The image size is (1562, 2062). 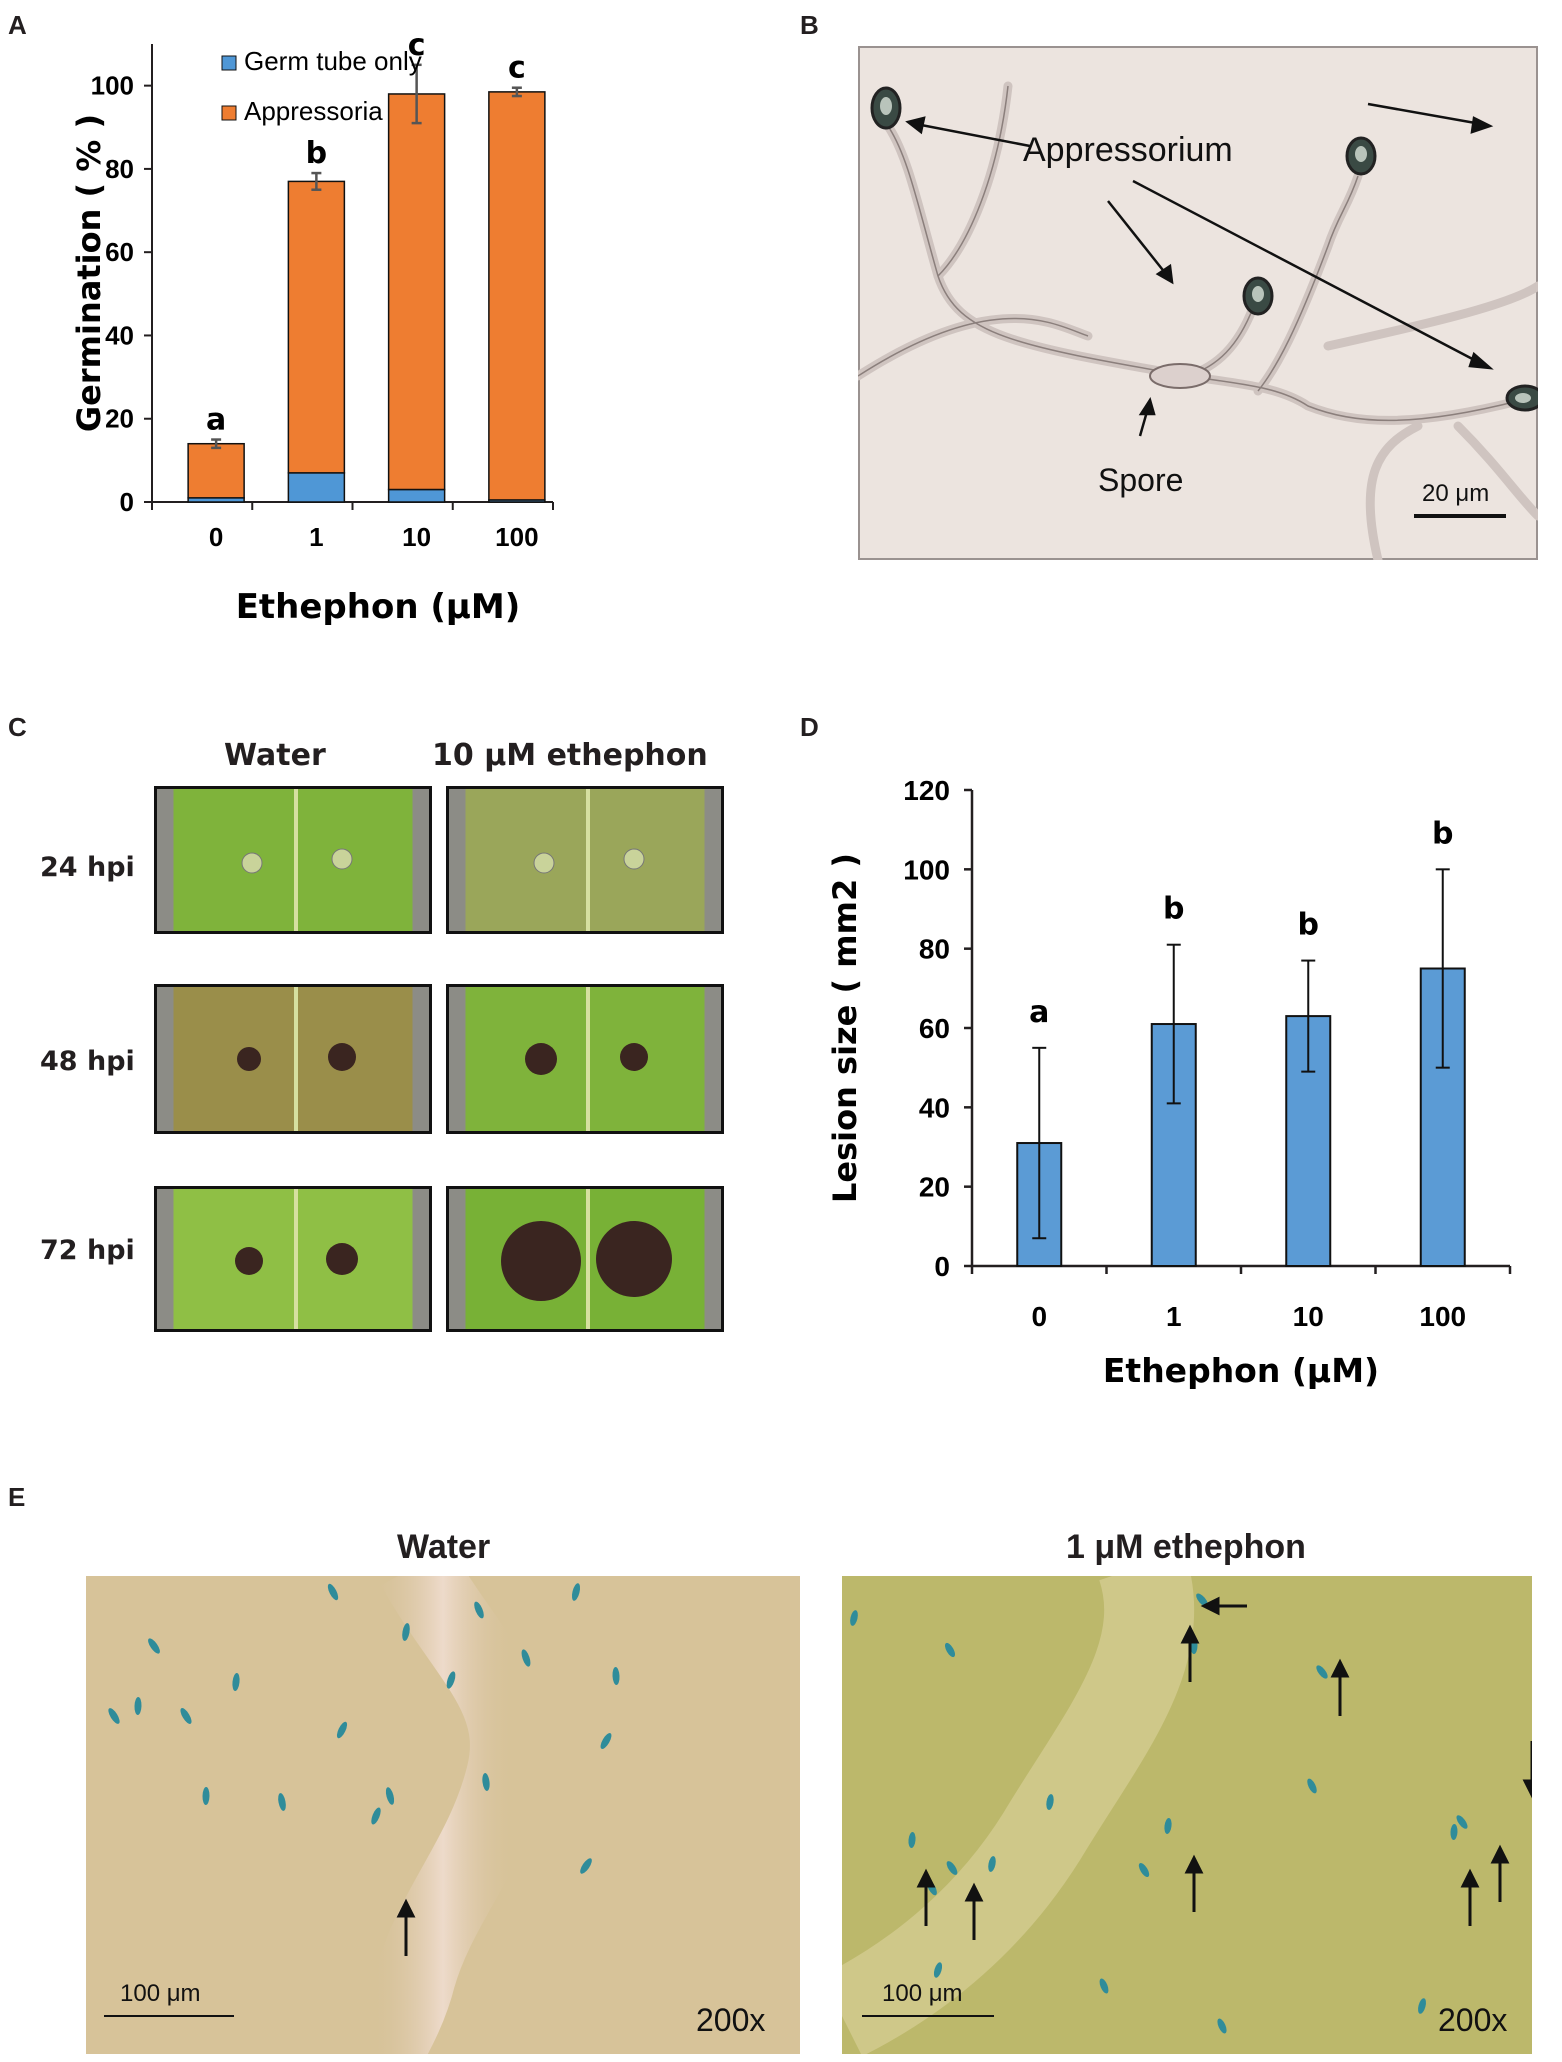 What do you see at coordinates (809, 25) in the screenshot?
I see `panel-letter-b: B` at bounding box center [809, 25].